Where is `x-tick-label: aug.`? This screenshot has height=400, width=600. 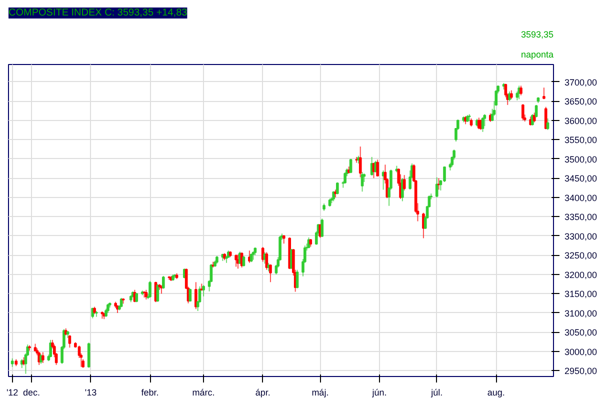
x-tick-label: aug. is located at coordinates (496, 393).